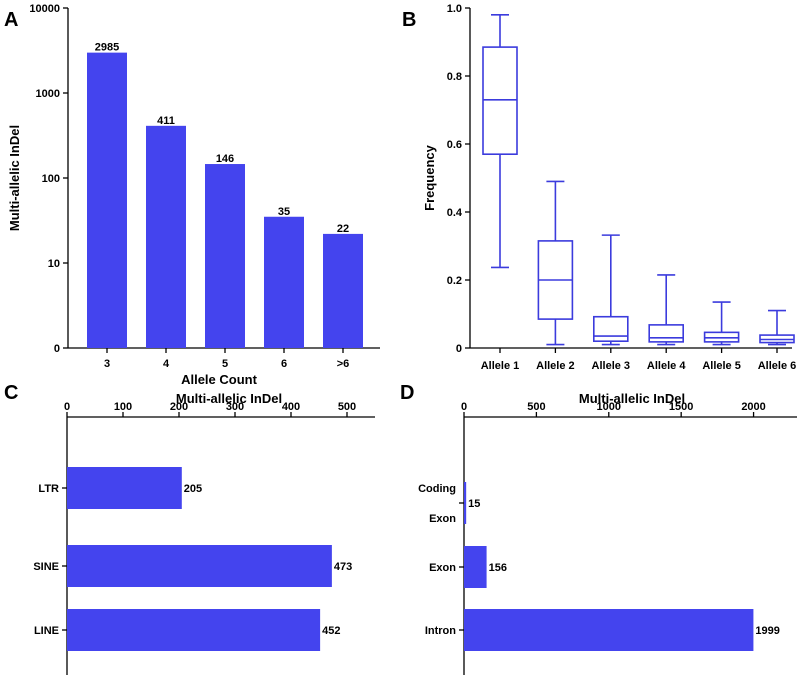 The image size is (809, 675). What do you see at coordinates (343, 229) in the screenshot?
I see `panel-a-data-label: 22` at bounding box center [343, 229].